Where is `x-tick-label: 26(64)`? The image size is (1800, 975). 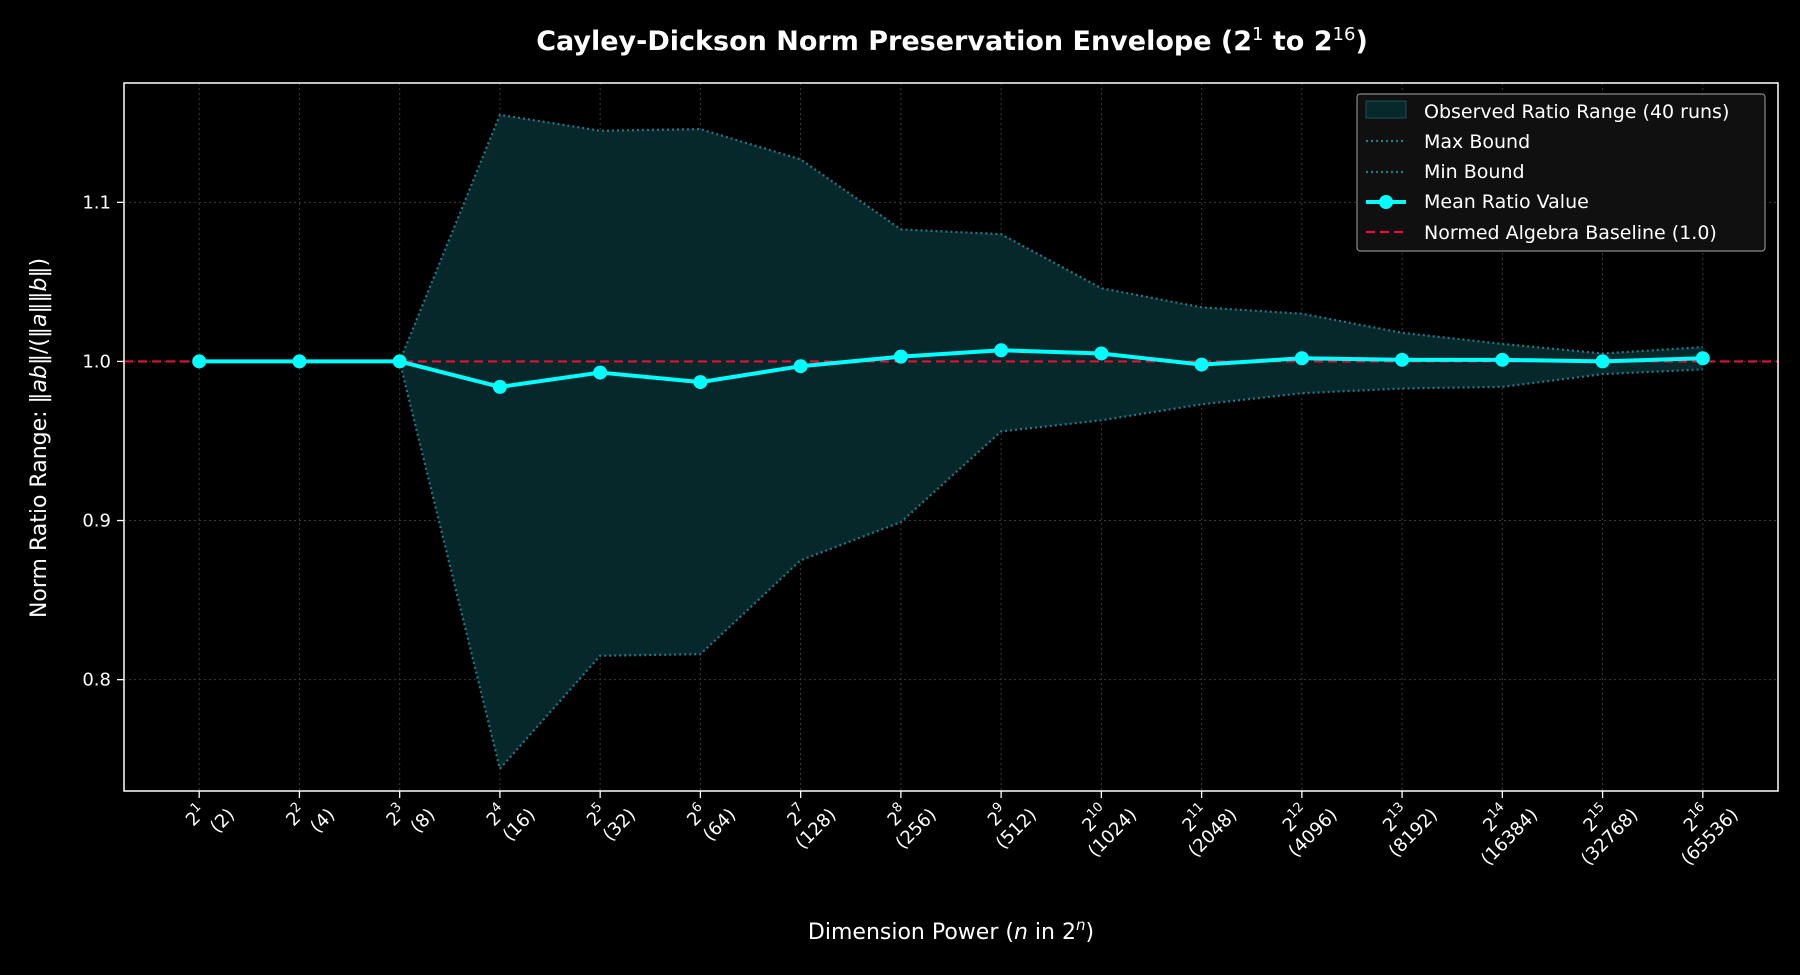
x-tick-label: 26(64) is located at coordinates (710, 816).